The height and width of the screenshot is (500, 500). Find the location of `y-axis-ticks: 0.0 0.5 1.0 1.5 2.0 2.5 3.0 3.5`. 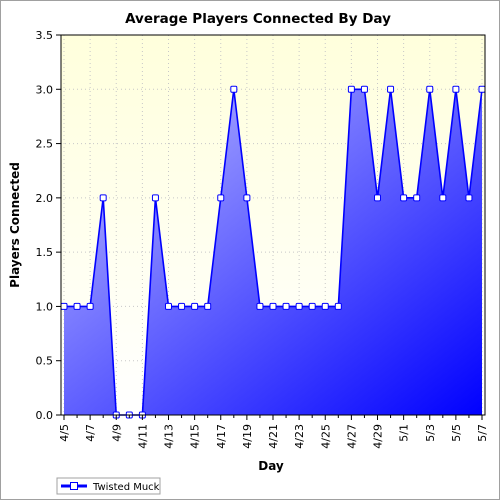

y-axis-ticks: 0.0 0.5 1.0 1.5 2.0 2.5 3.0 3.5 is located at coordinates (48, 225).